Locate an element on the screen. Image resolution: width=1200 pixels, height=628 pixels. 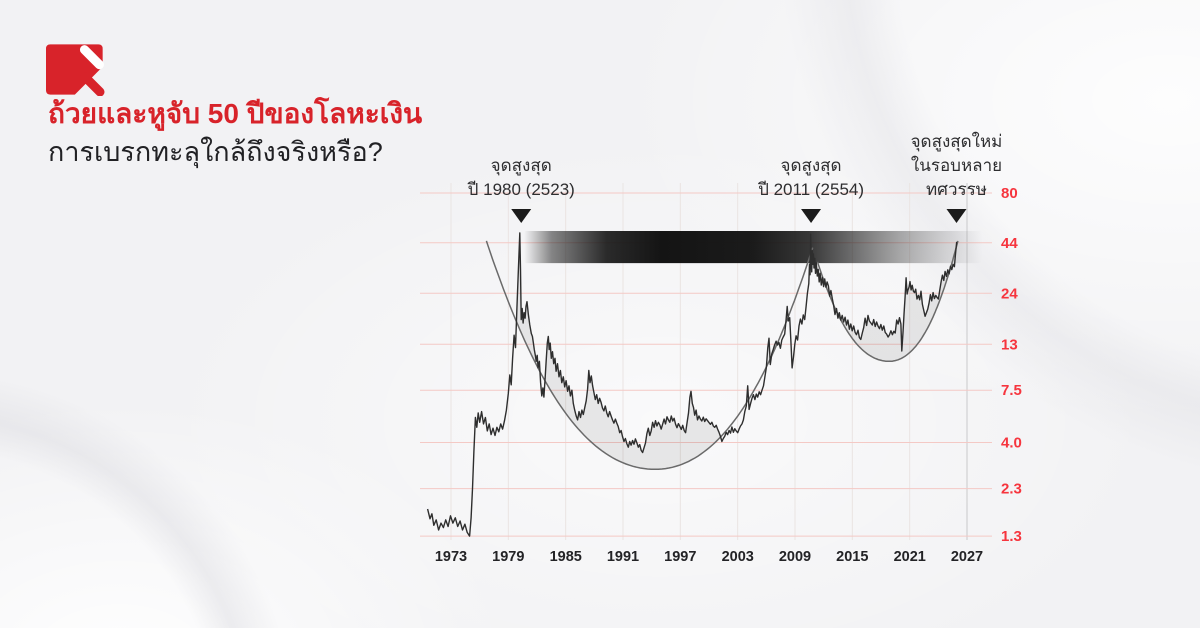
y-tick-label: 2.3 is located at coordinates (1011, 489).